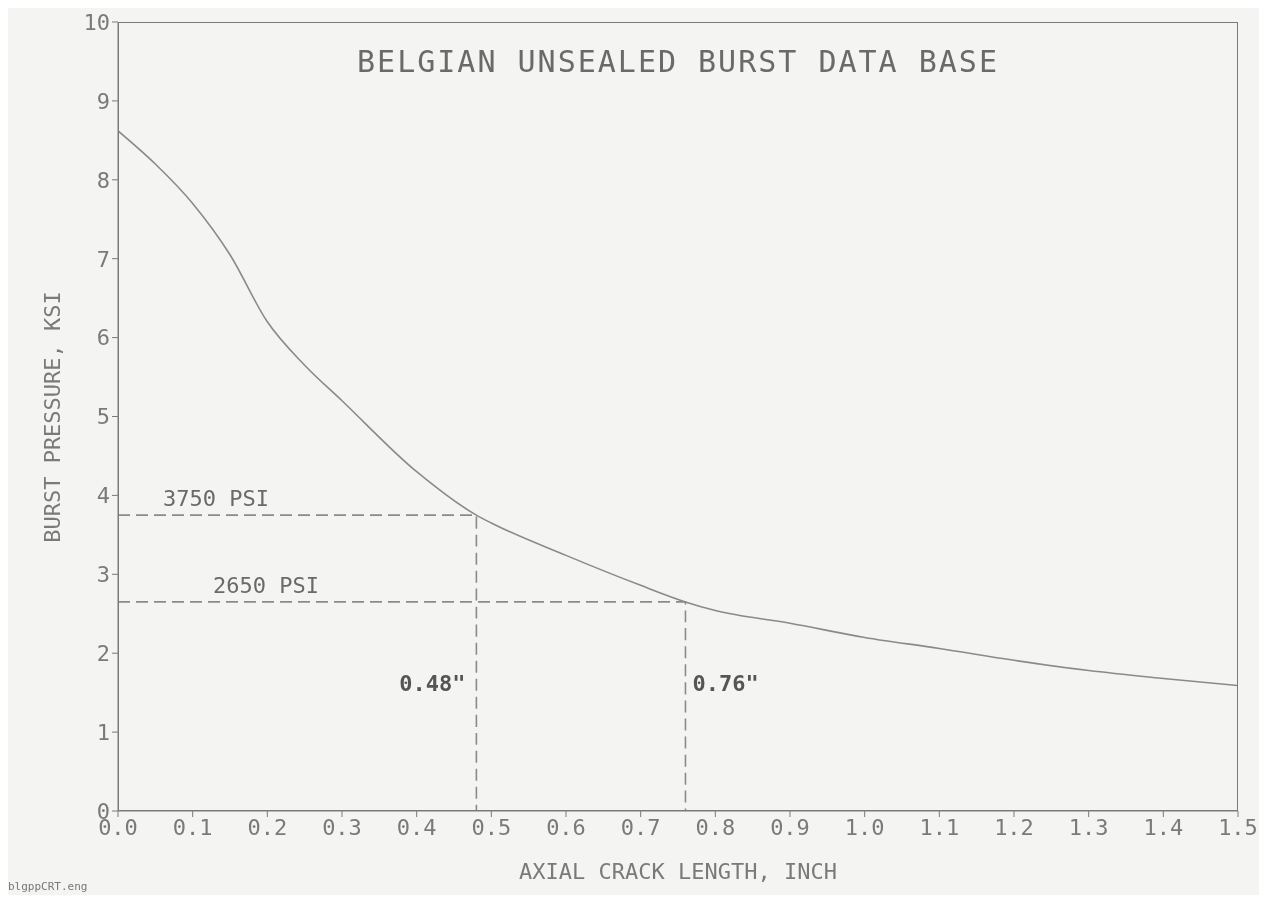 The image size is (1267, 903). What do you see at coordinates (103, 496) in the screenshot?
I see `y-tick-label: 4` at bounding box center [103, 496].